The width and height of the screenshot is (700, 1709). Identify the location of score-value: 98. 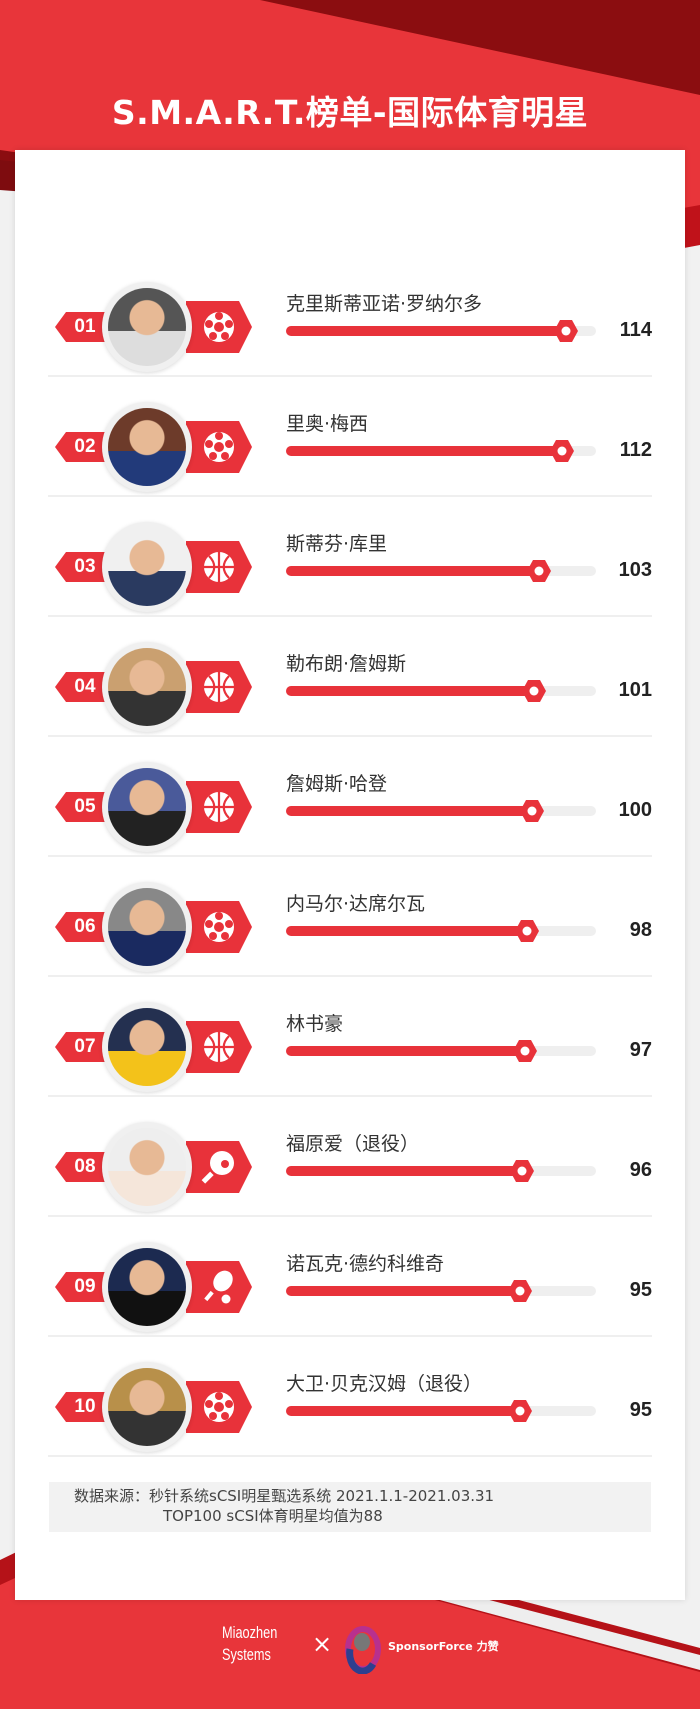
(640, 930).